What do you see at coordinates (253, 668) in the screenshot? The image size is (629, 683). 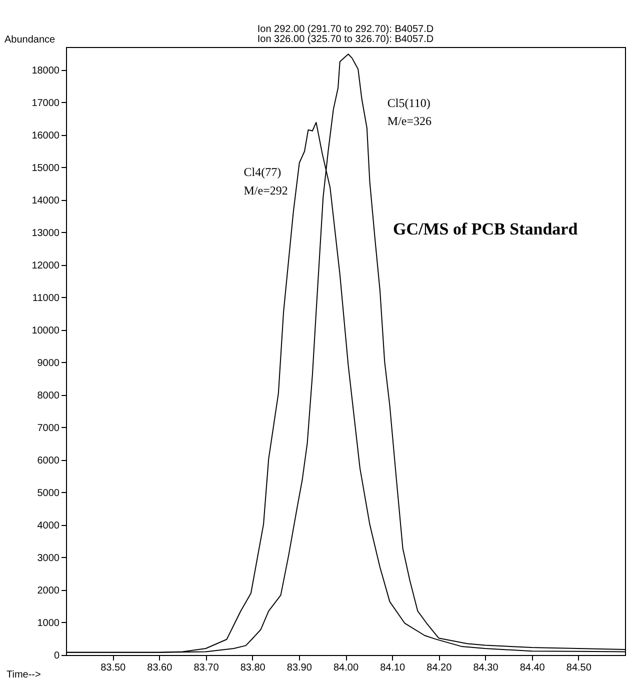 I see `x-tick-label: 83.80` at bounding box center [253, 668].